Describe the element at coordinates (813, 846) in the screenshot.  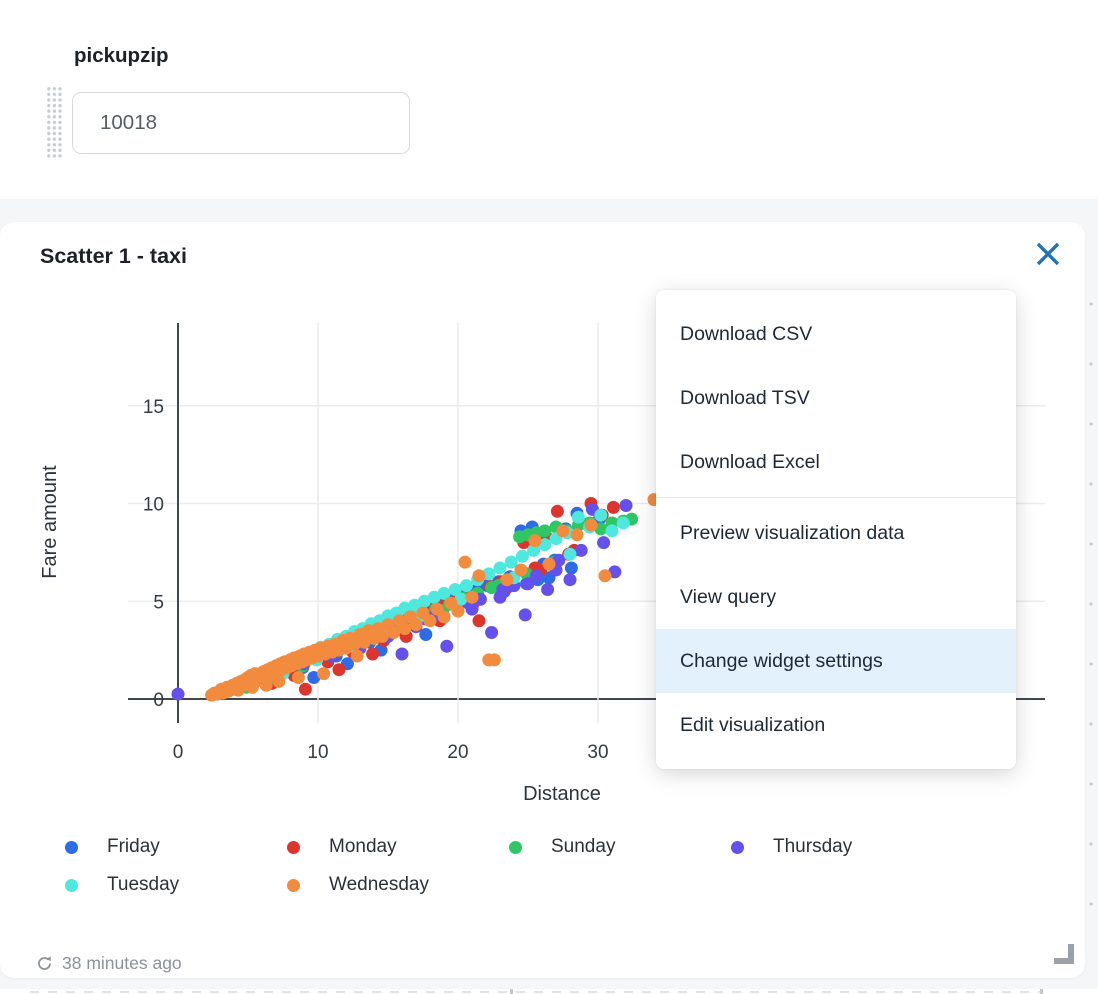
I see `legend-label: Thursday` at that location.